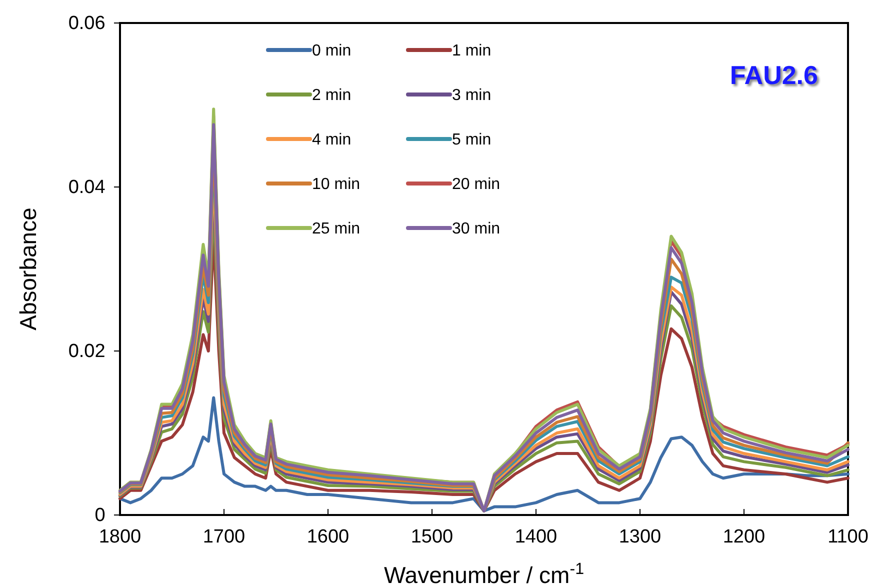 The image size is (877, 587). I want to click on legend-label: 25 min, so click(336, 229).